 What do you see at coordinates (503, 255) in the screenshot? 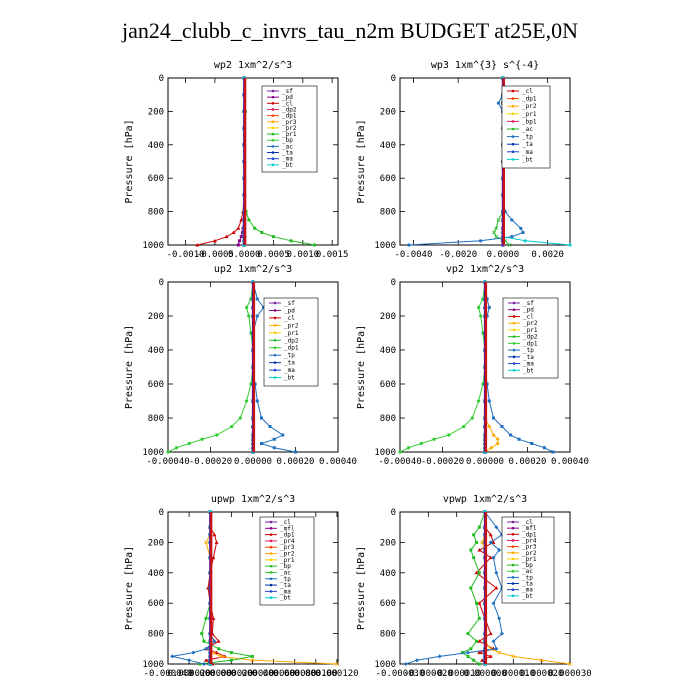
I see `x-tick-label: 0.0000` at bounding box center [503, 255].